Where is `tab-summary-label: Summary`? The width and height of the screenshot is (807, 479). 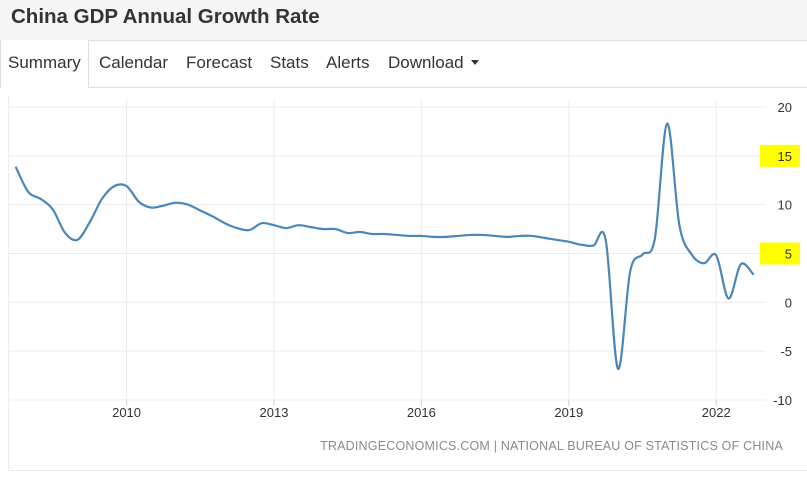 tab-summary-label: Summary is located at coordinates (44, 62).